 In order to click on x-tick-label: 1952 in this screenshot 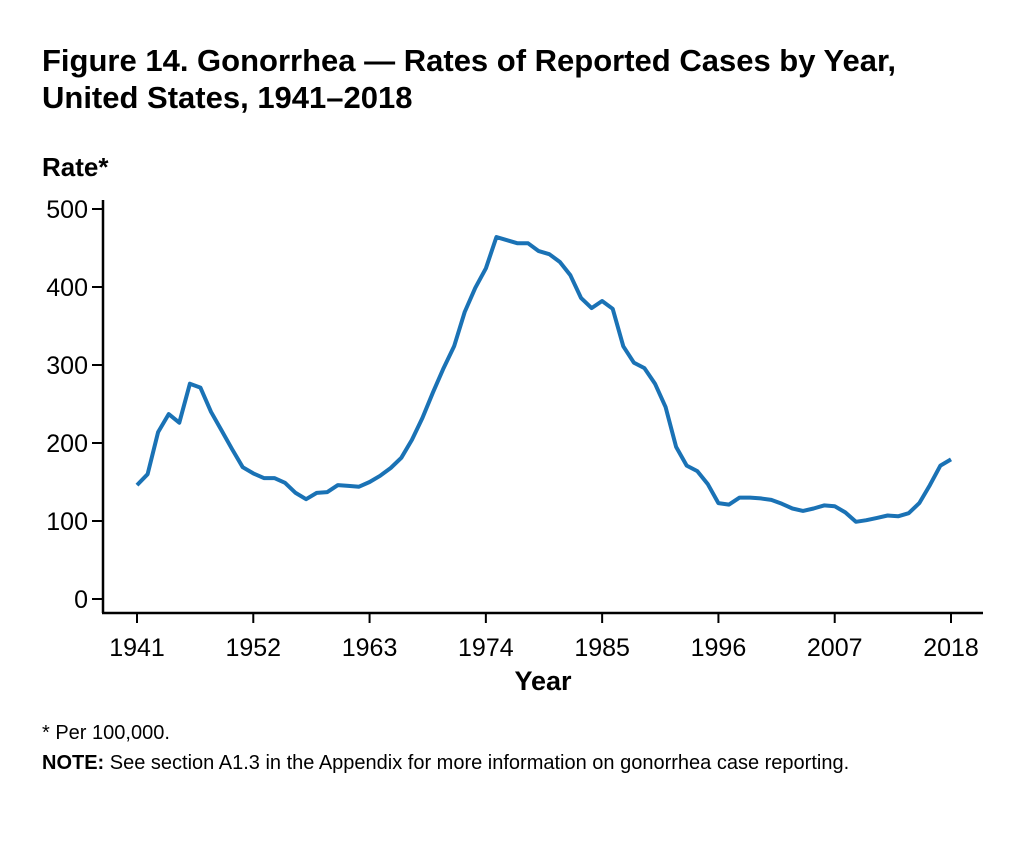, I will do `click(253, 648)`.